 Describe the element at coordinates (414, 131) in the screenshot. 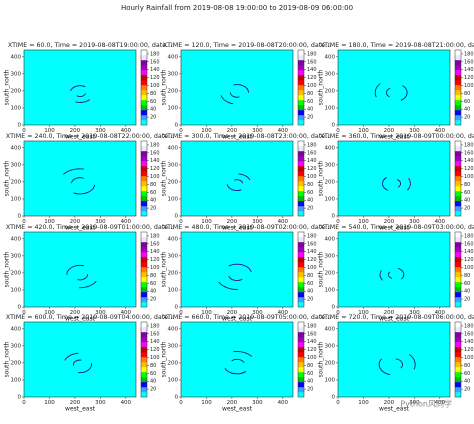

I see `x-tick-label: 300` at that location.